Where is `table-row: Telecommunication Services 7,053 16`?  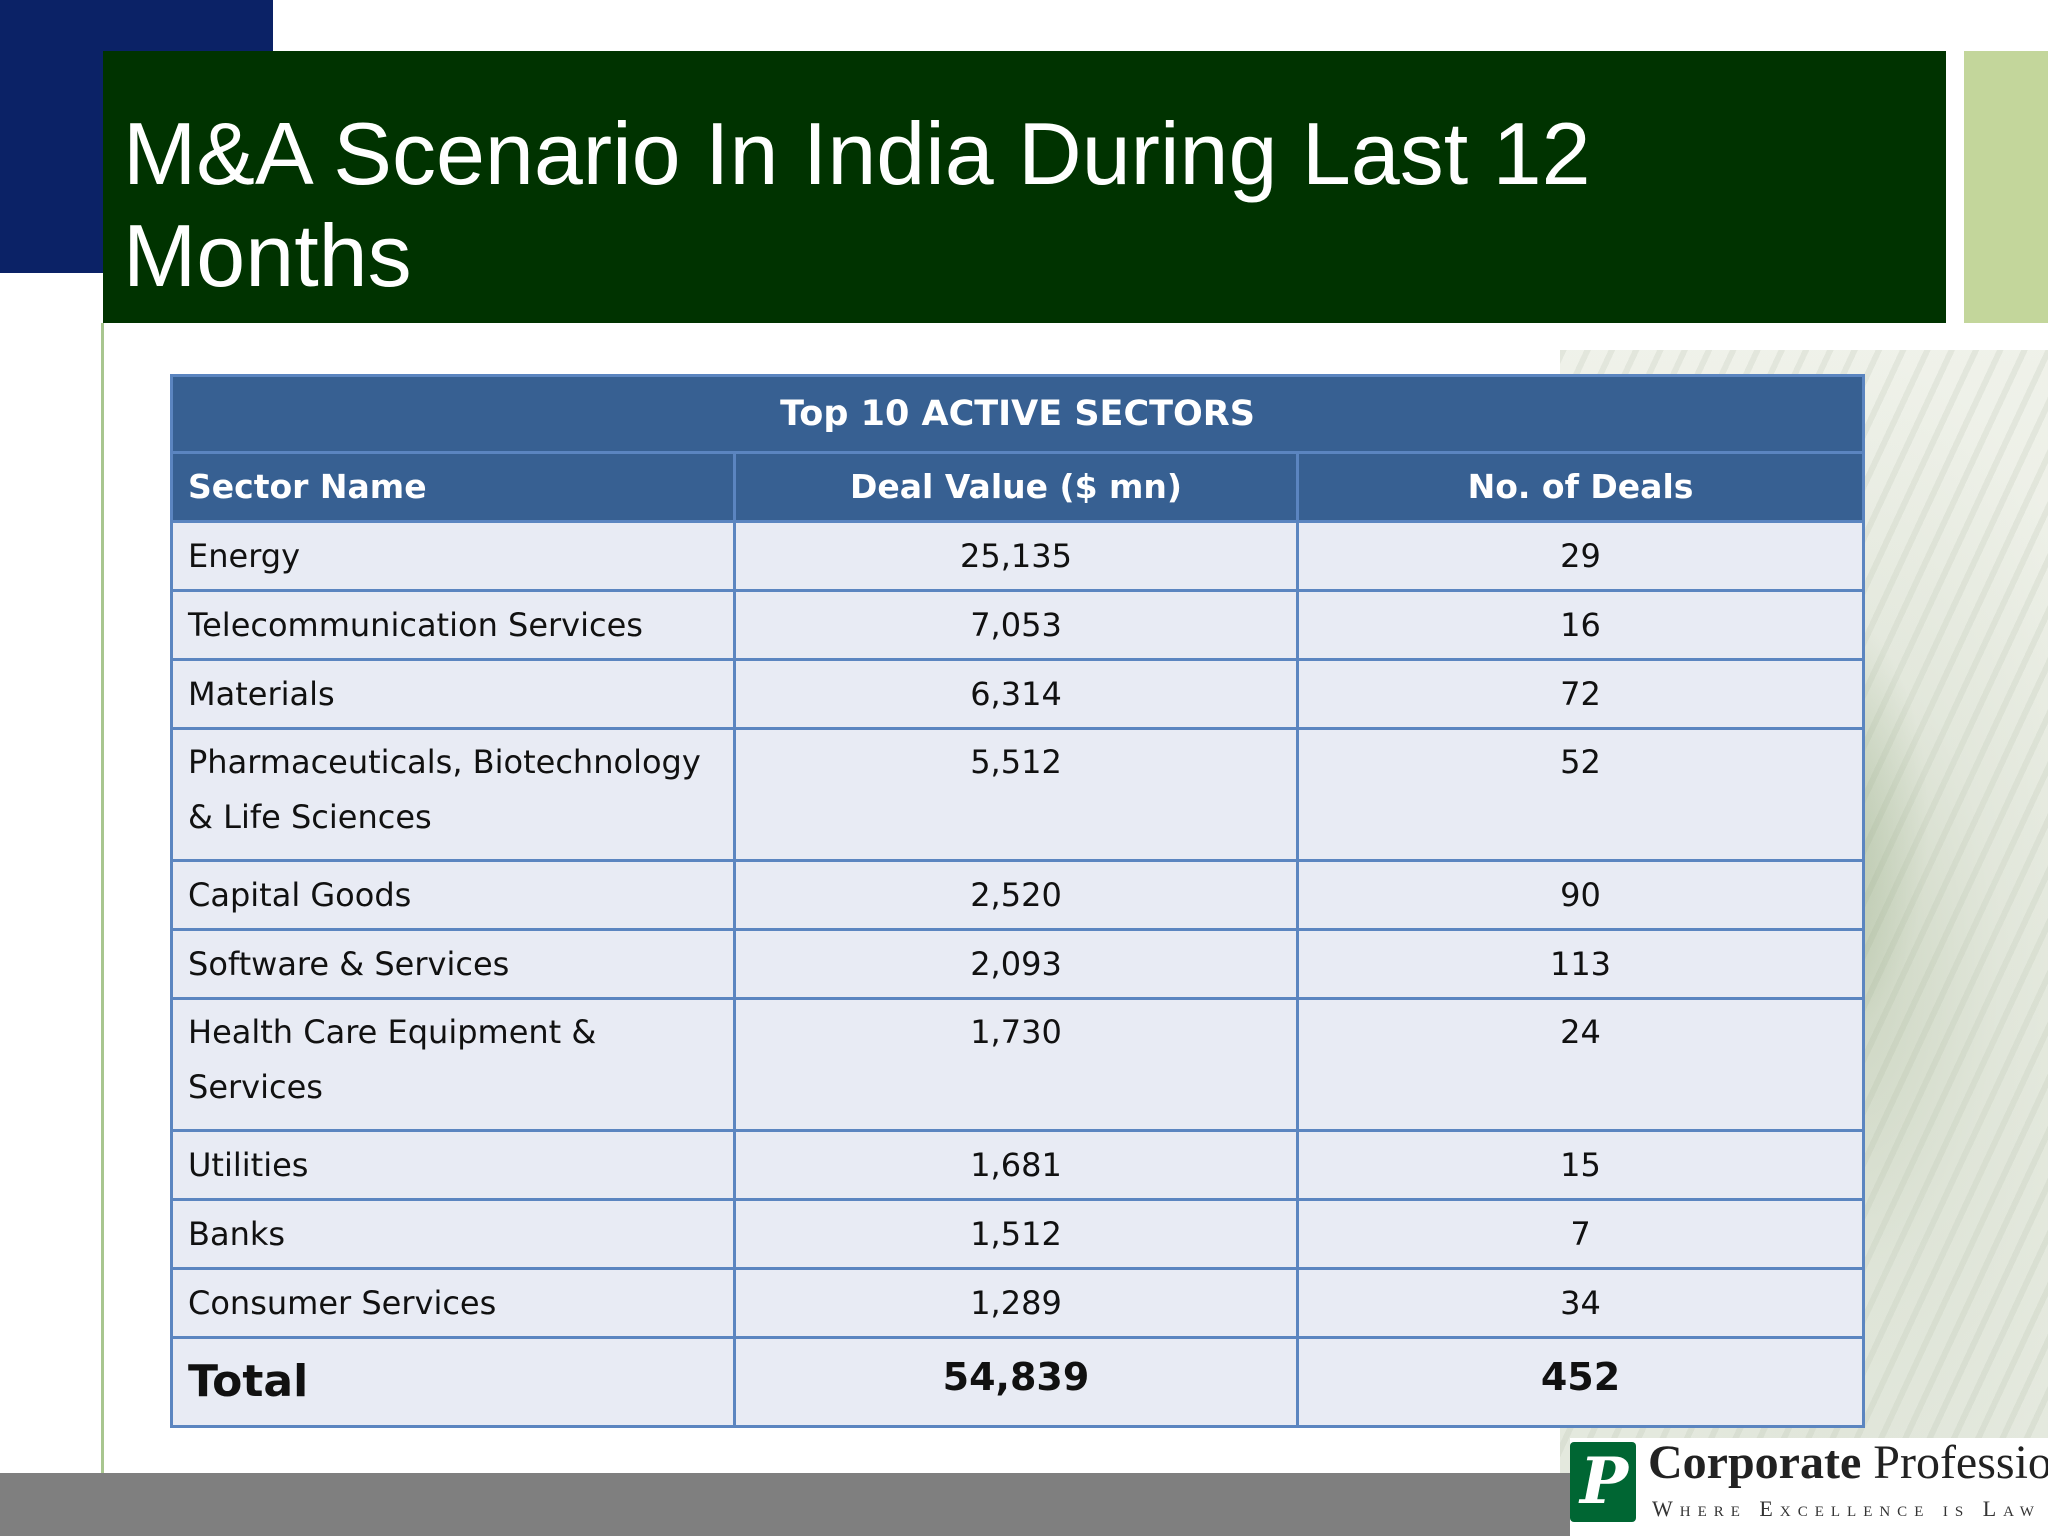 table-row: Telecommunication Services 7,053 16 is located at coordinates (1017, 625).